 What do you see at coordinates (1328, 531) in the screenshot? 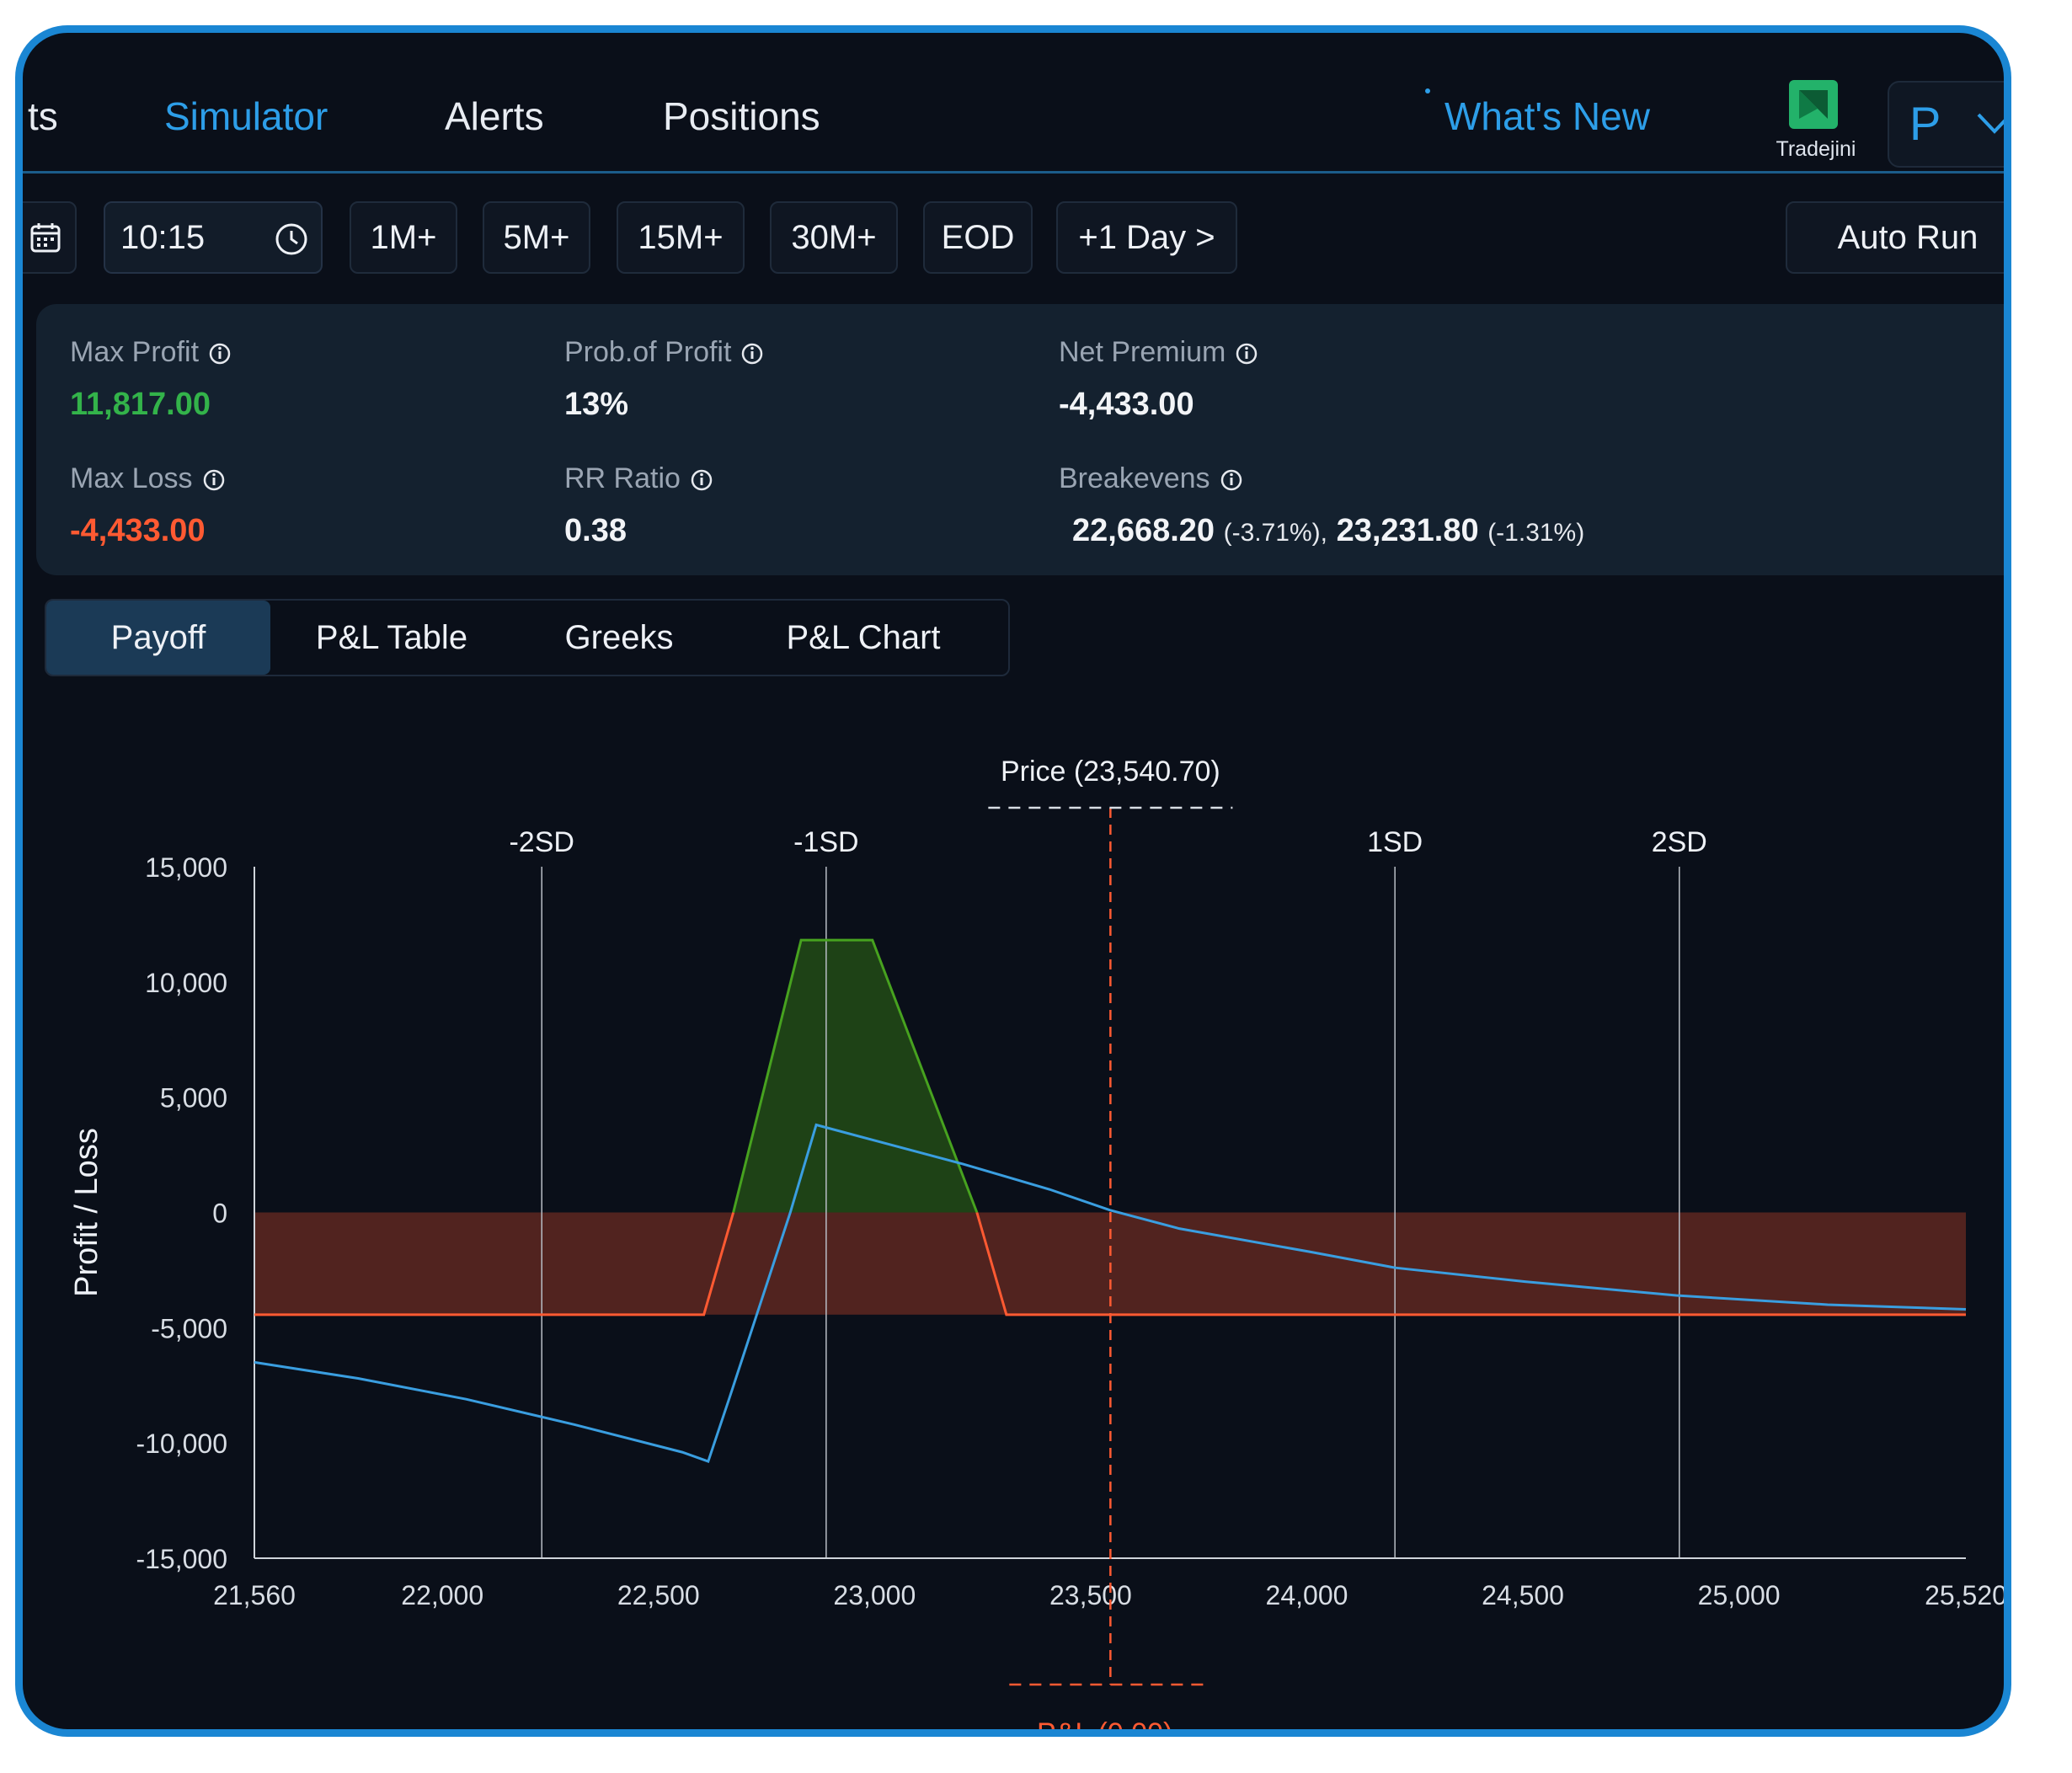
I see `breakevens-value: 22,668.20 (-3.71%), 23,231.80 (-1.31%)` at bounding box center [1328, 531].